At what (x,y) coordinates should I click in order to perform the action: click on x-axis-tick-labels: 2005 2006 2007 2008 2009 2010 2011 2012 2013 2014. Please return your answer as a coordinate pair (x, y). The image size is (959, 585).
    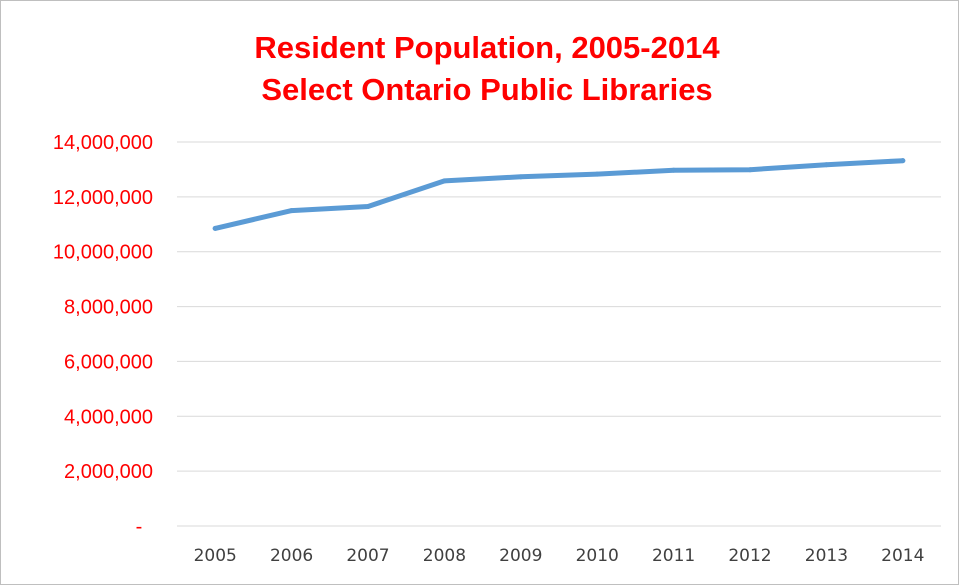
    Looking at the image, I should click on (559, 556).